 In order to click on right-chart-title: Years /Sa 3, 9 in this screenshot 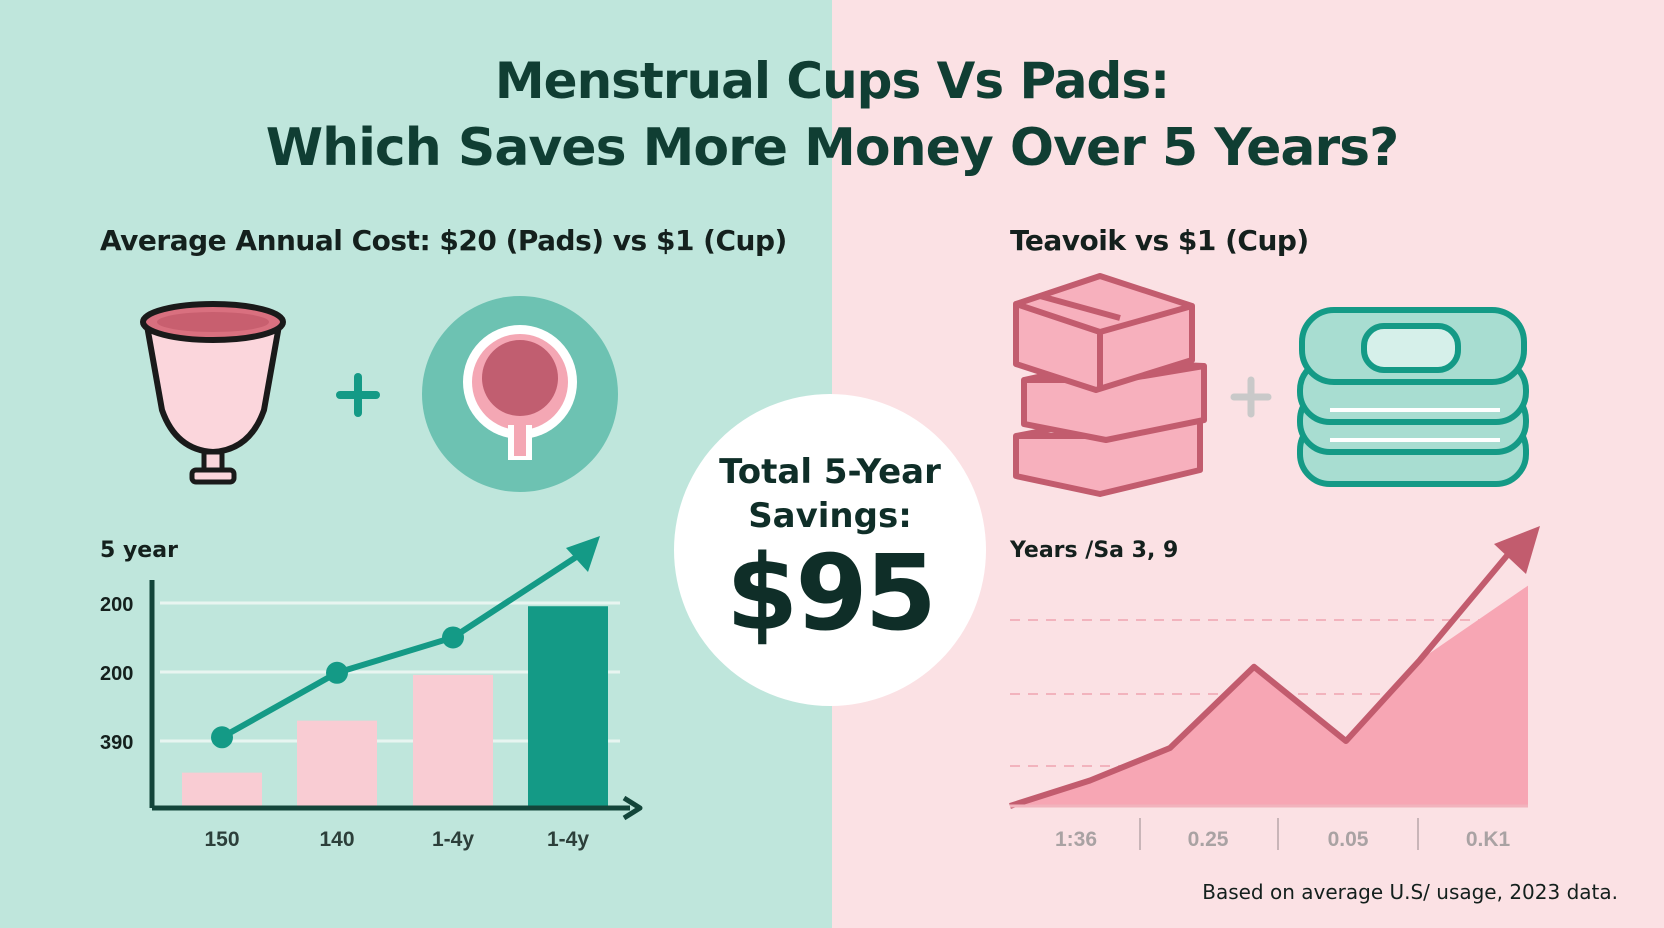, I will do `click(1094, 550)`.